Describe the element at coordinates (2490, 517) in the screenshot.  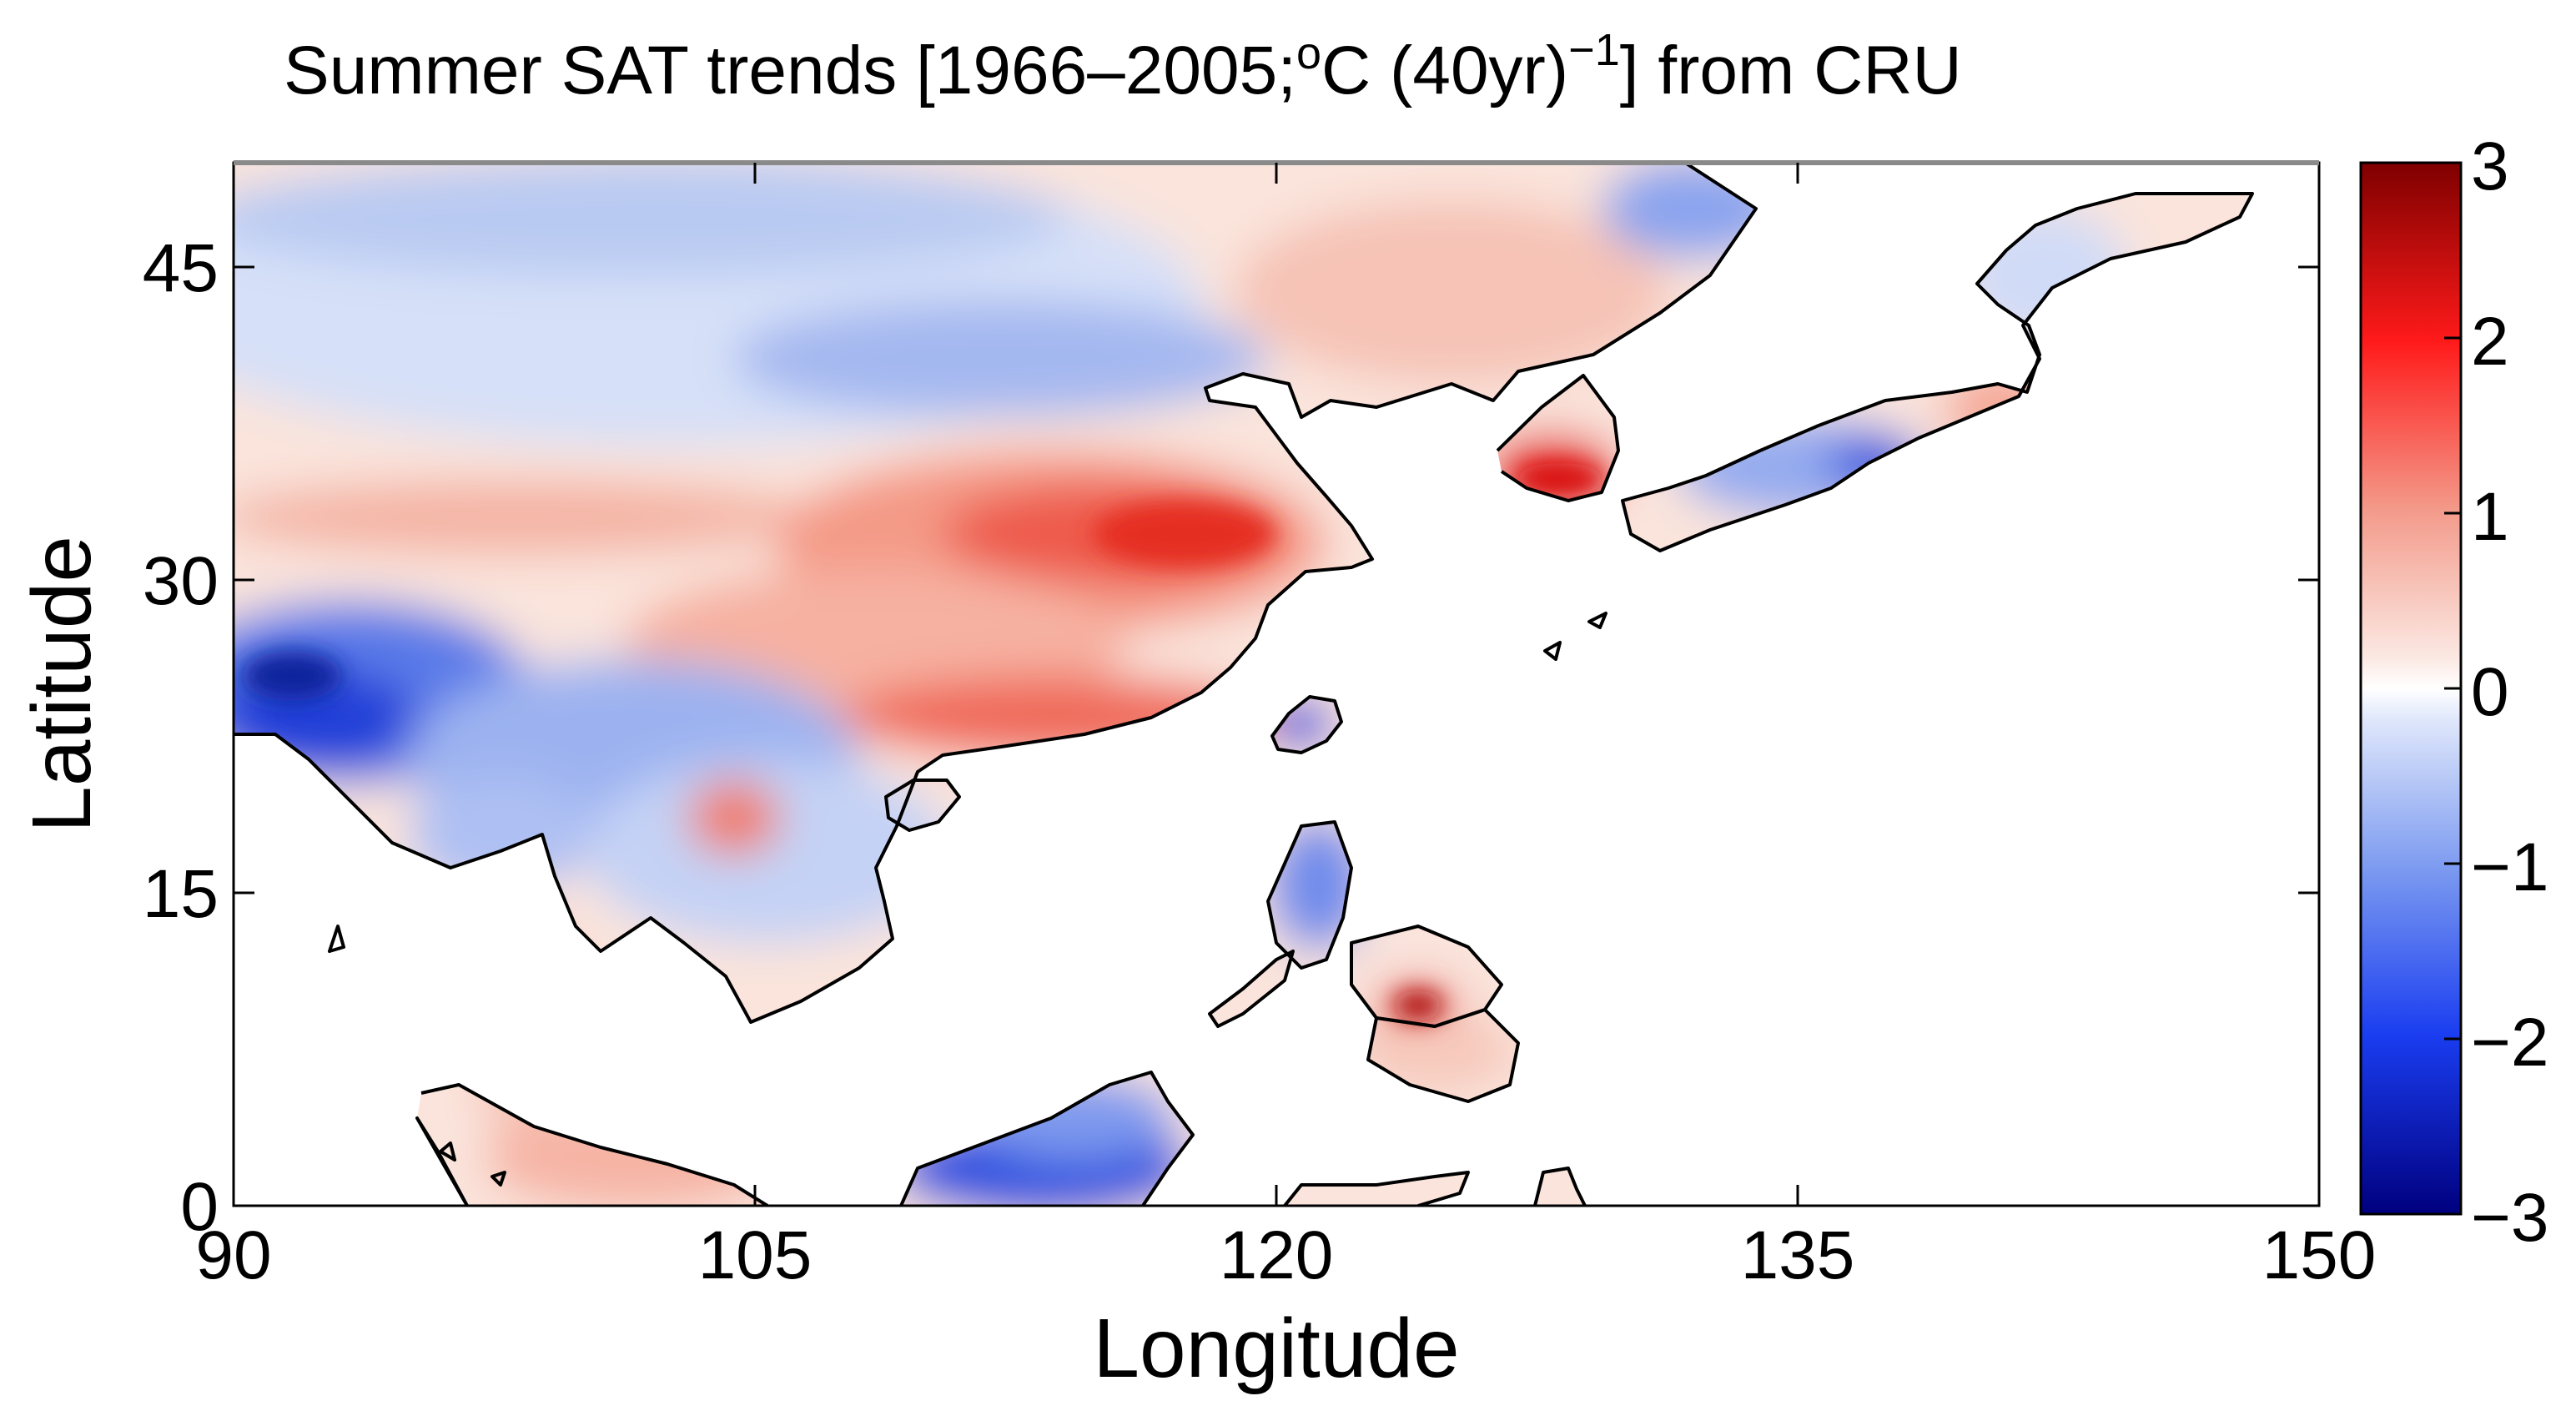
I see `colorbar-tick-1: 1` at that location.